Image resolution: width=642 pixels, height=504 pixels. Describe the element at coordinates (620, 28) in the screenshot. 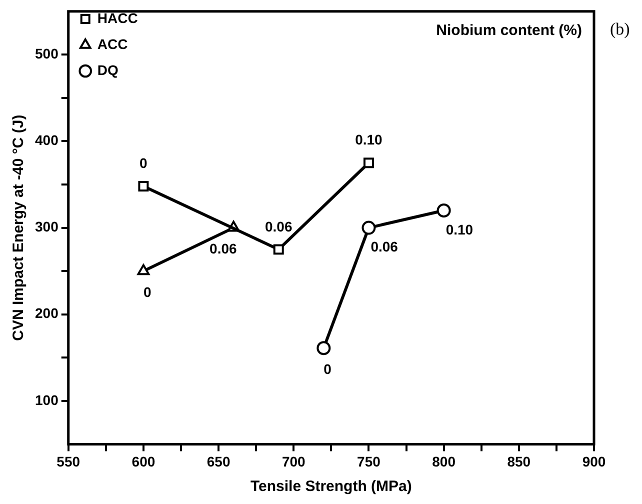

I see `text: (b)` at that location.